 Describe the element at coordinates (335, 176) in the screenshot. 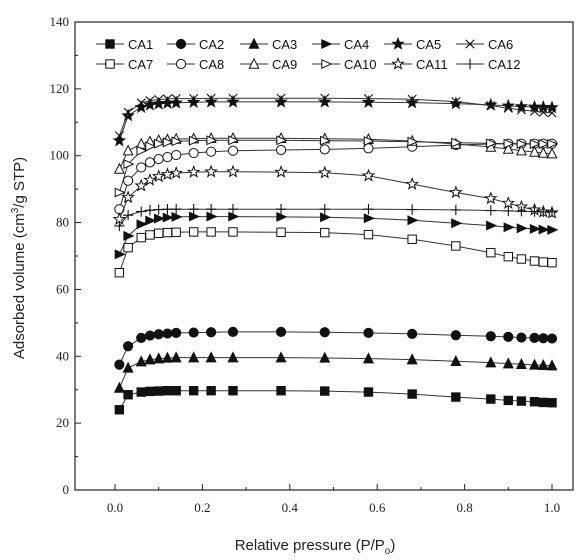

I see `series-line` at that location.